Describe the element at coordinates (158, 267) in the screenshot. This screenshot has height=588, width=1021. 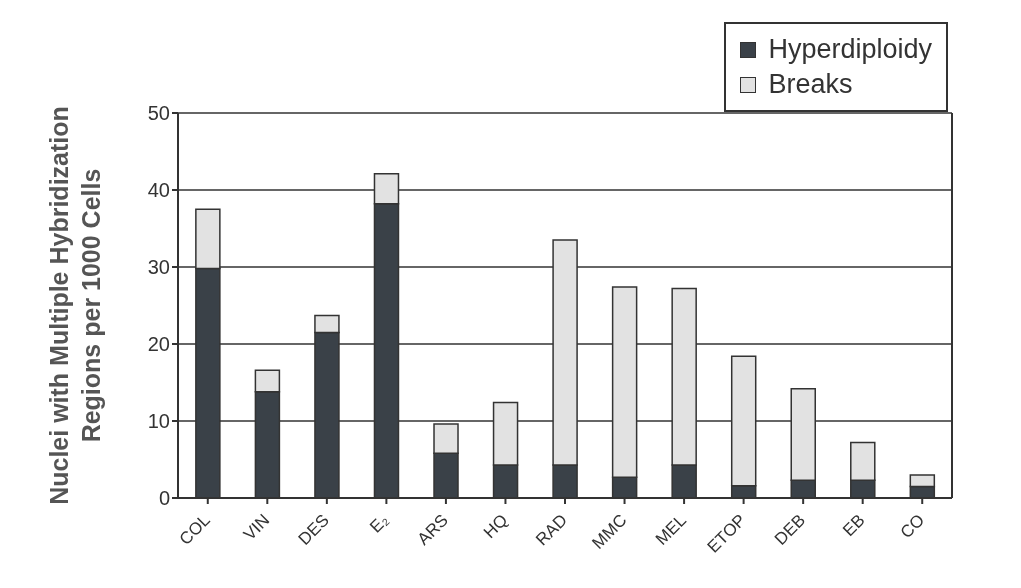
I see `y-tick-label: 30` at that location.